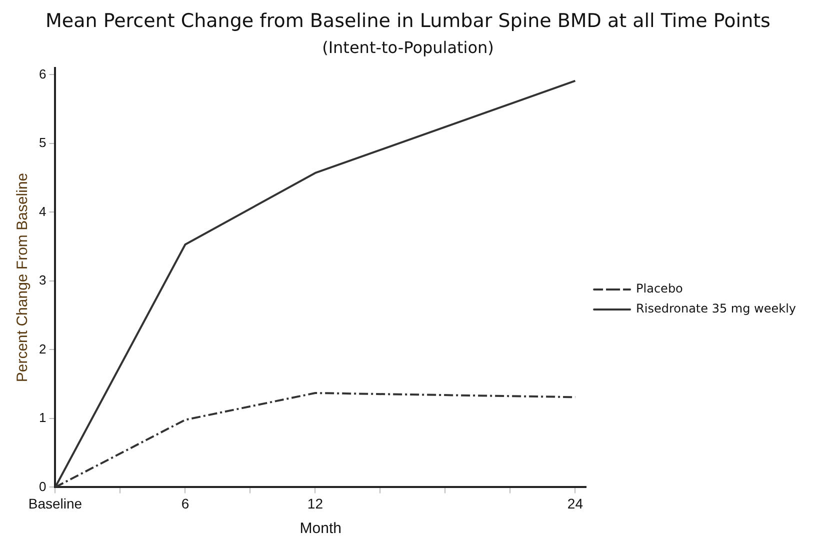 This screenshot has width=816, height=560. I want to click on x-tick-label: Baseline, so click(55, 503).